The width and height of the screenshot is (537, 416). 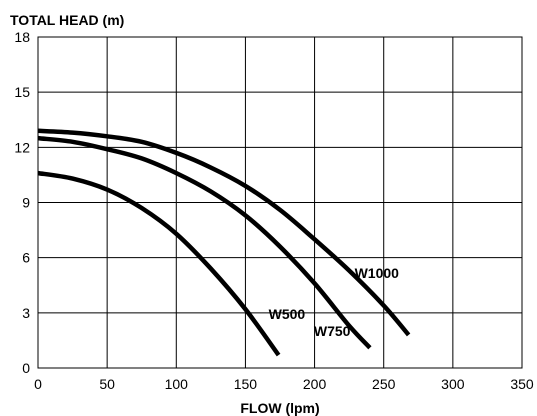 I want to click on y-tick-label: 12, so click(x=22, y=147).